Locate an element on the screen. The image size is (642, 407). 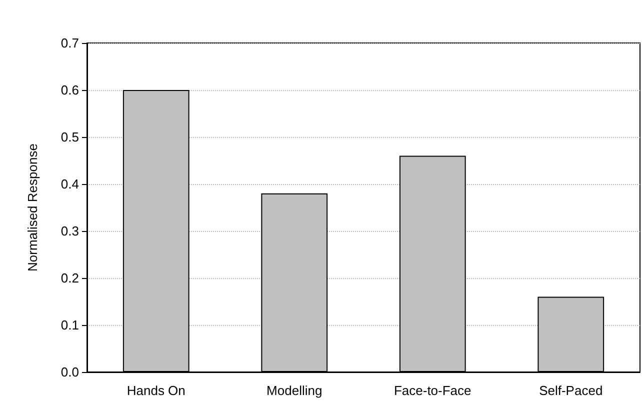
y-tick-label: 0.6 is located at coordinates (69, 90).